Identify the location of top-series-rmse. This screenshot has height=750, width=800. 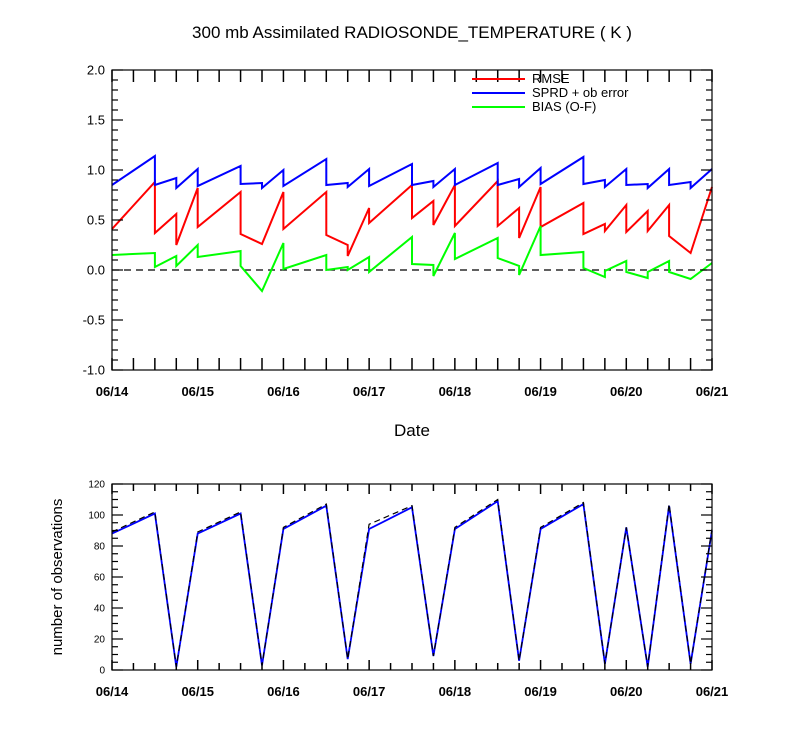
(412, 217).